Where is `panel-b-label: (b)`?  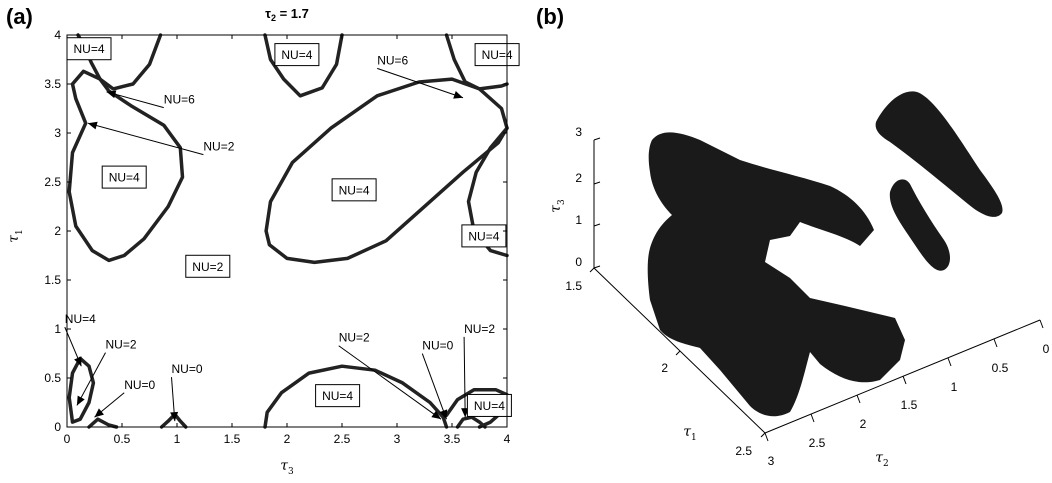 panel-b-label: (b) is located at coordinates (550, 16).